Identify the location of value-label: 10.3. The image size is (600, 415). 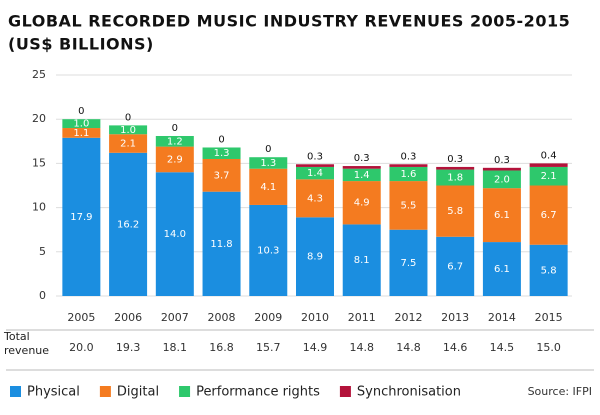
(268, 250).